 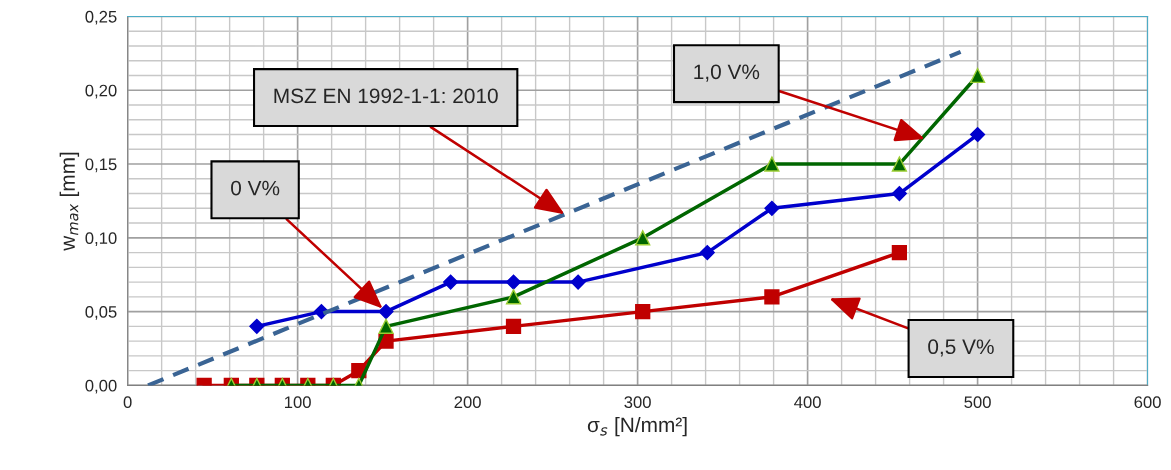 What do you see at coordinates (727, 73) in the screenshot?
I see `annotation: 1,0 V%` at bounding box center [727, 73].